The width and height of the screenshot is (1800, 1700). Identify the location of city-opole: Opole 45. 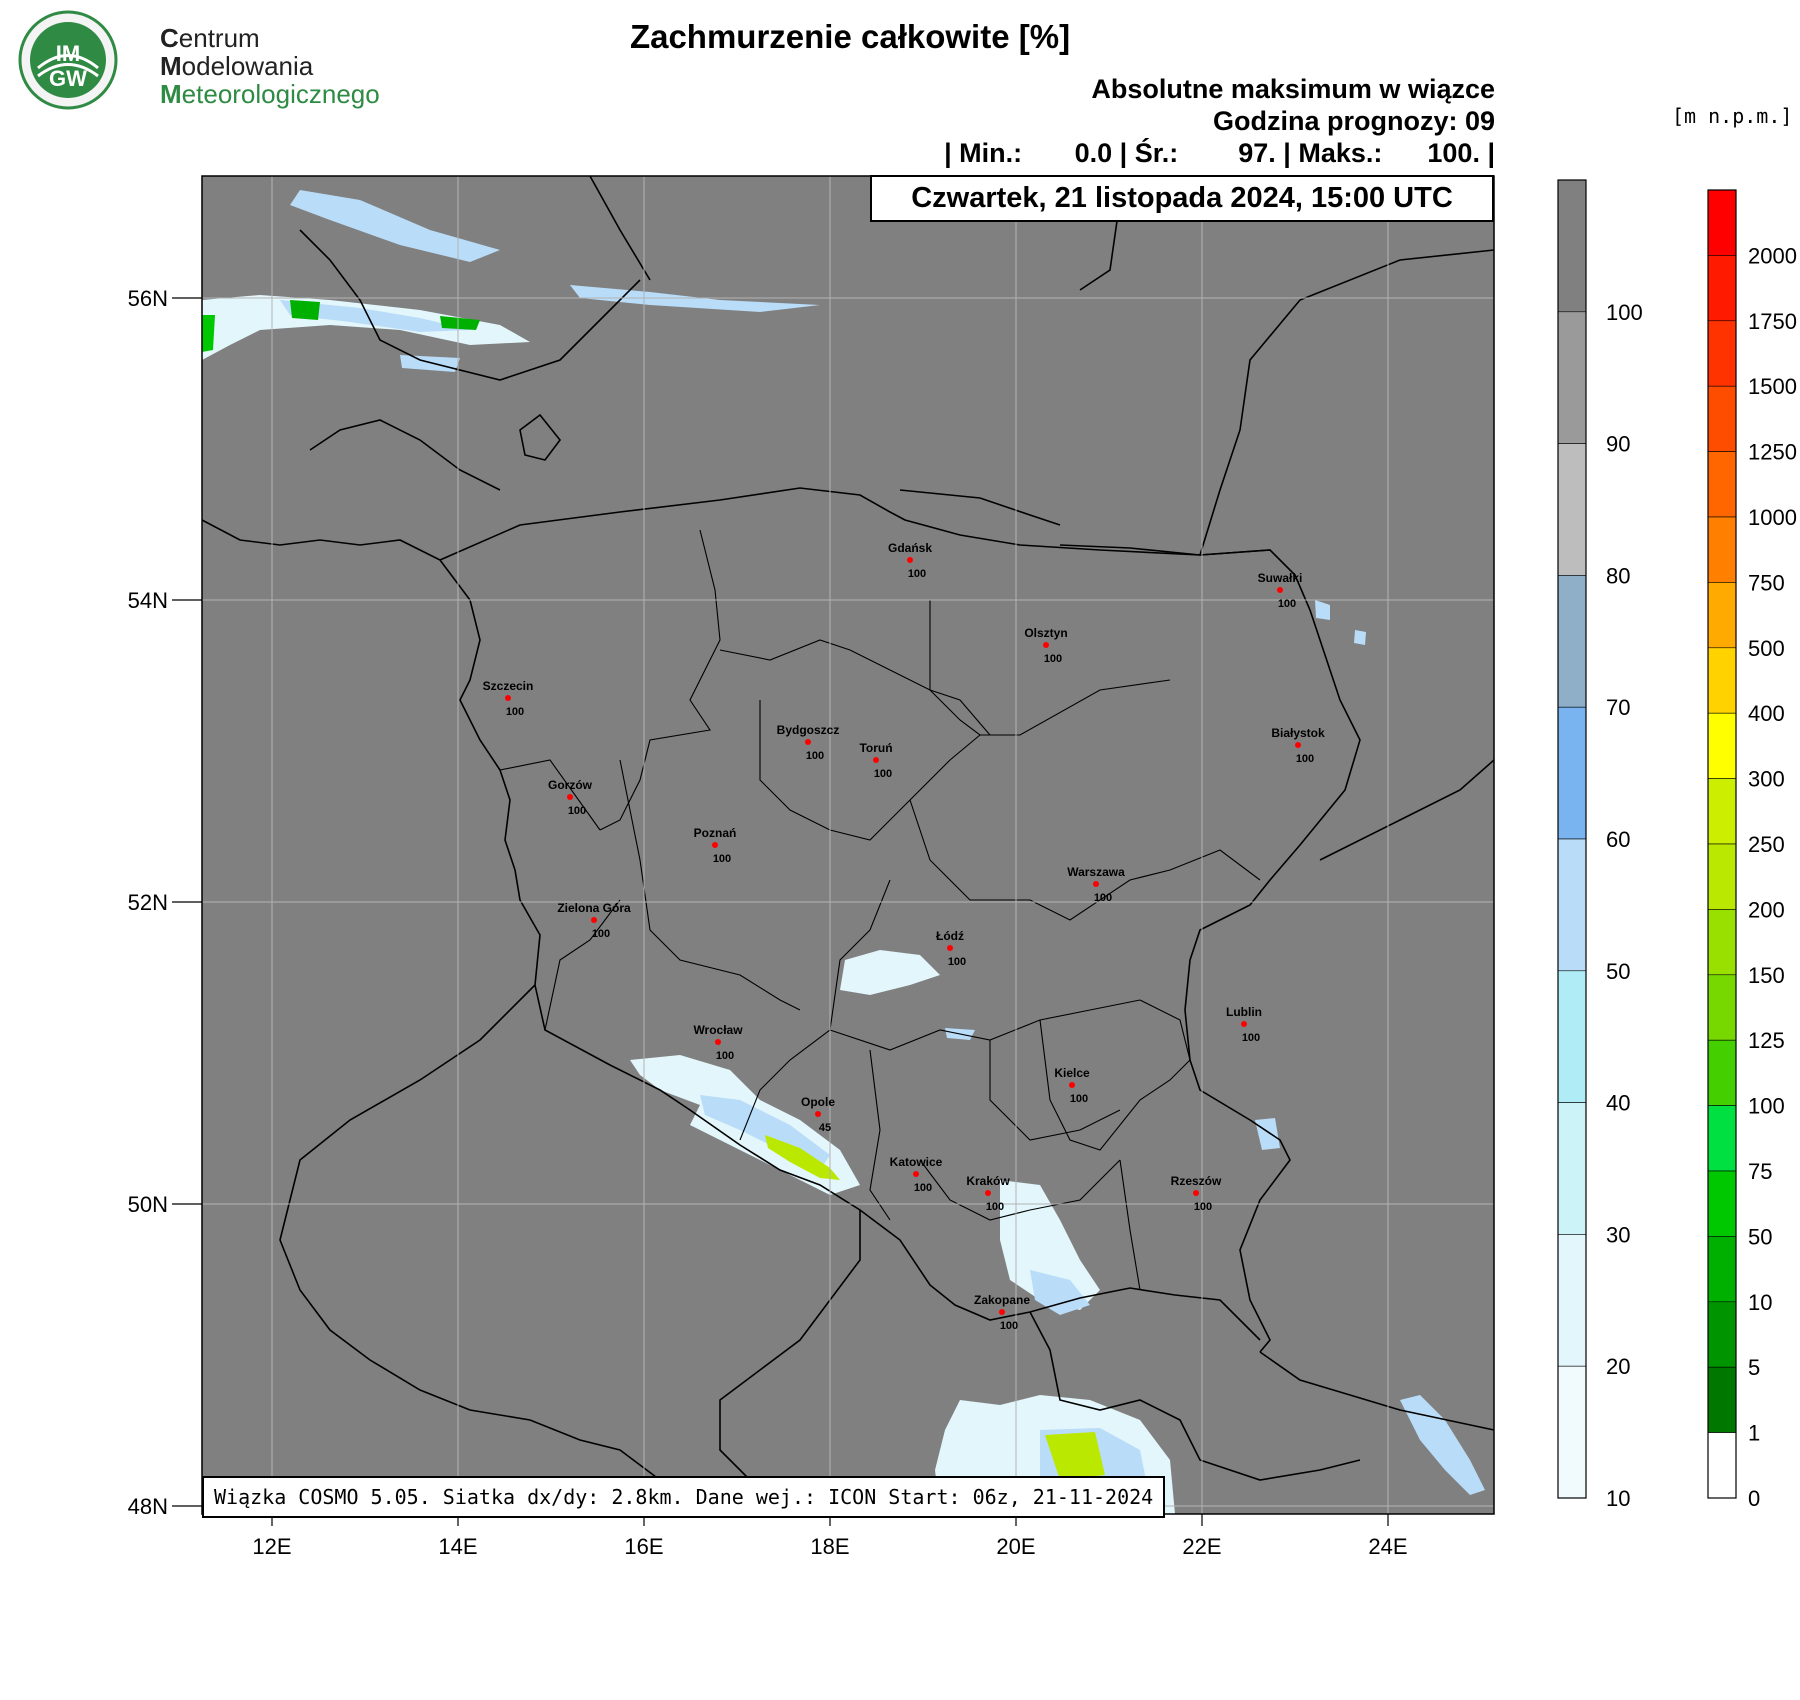
(818, 1114).